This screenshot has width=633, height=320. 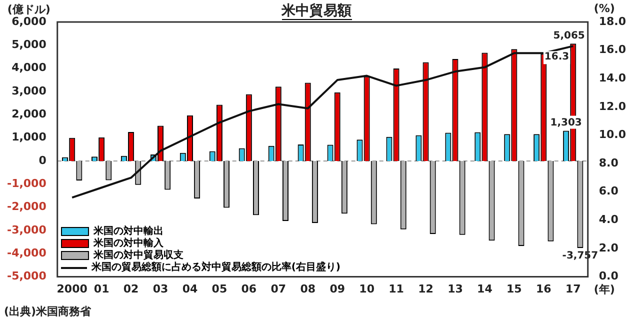 I want to click on x-tick-label: 15, so click(x=514, y=289).